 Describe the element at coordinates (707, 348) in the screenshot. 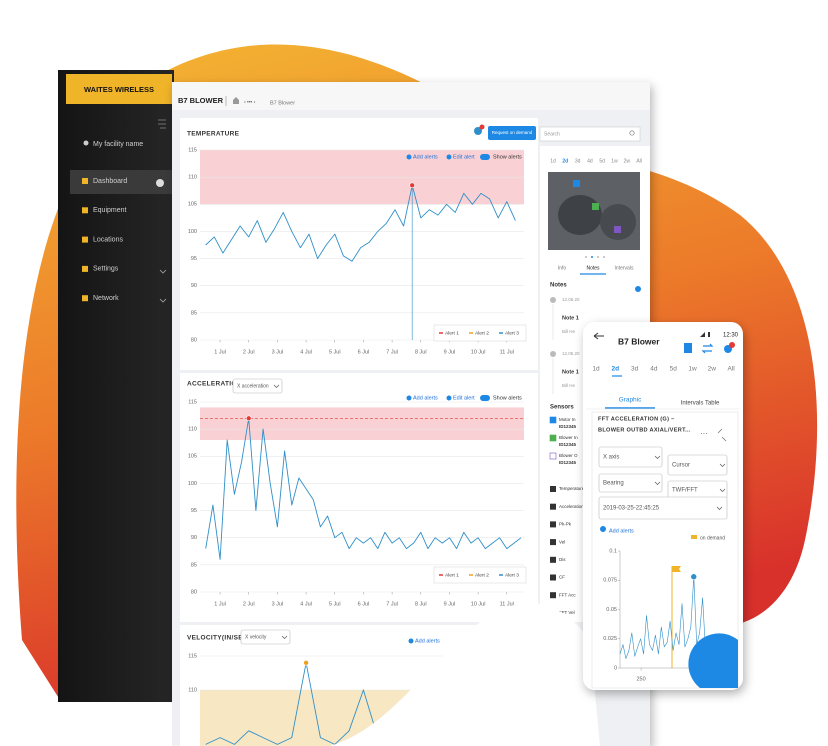

I see `swap-icon` at that location.